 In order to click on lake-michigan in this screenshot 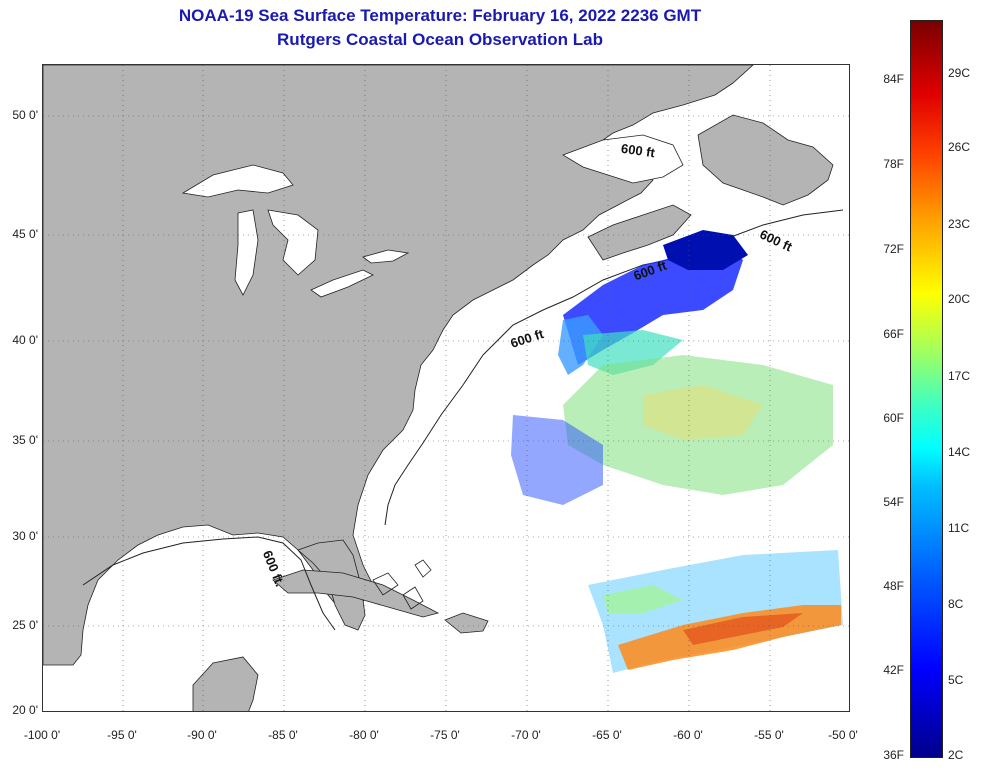, I will do `click(246, 252)`.